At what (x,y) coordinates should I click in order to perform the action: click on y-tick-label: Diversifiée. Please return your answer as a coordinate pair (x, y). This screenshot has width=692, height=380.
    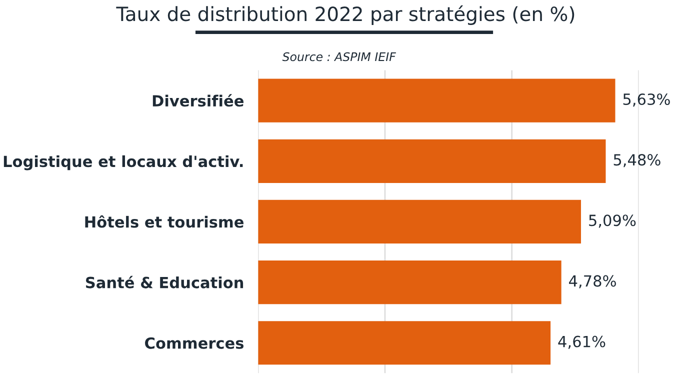
    Looking at the image, I should click on (198, 100).